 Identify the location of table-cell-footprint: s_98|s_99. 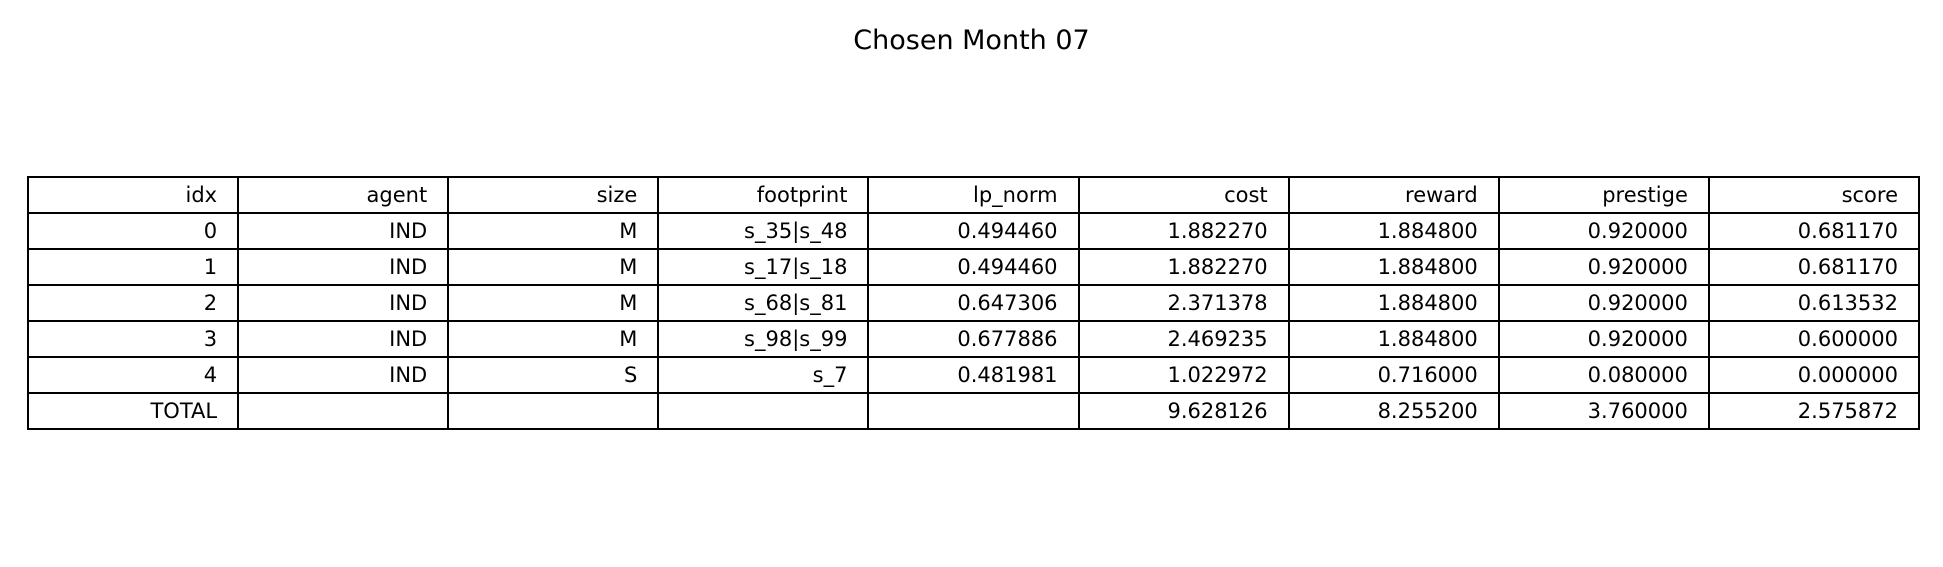
(763, 339).